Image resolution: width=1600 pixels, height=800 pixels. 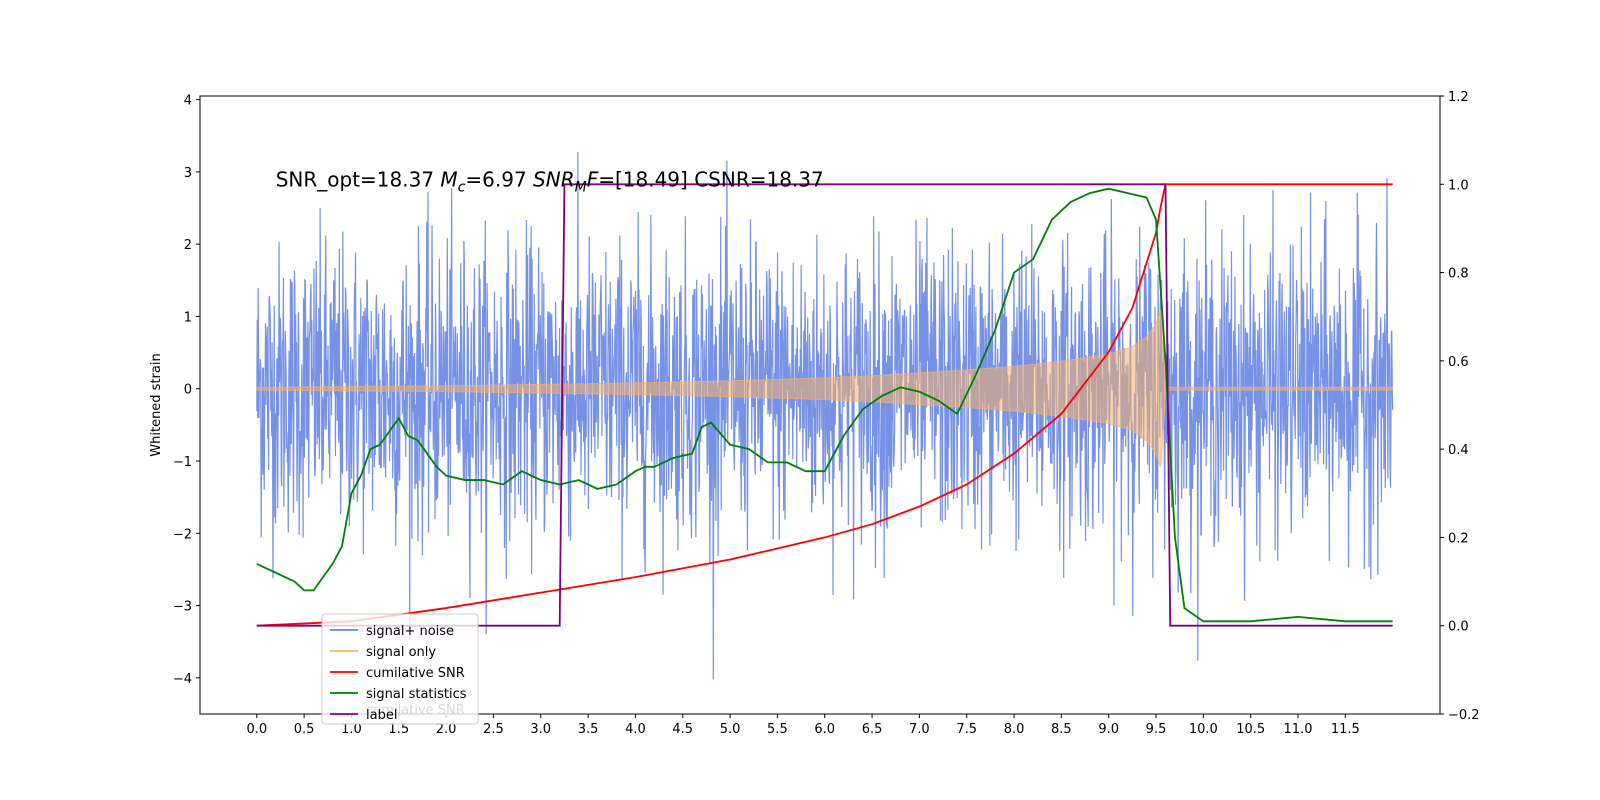 I want to click on y-right-tick-label: −0.2, so click(x=1464, y=715).